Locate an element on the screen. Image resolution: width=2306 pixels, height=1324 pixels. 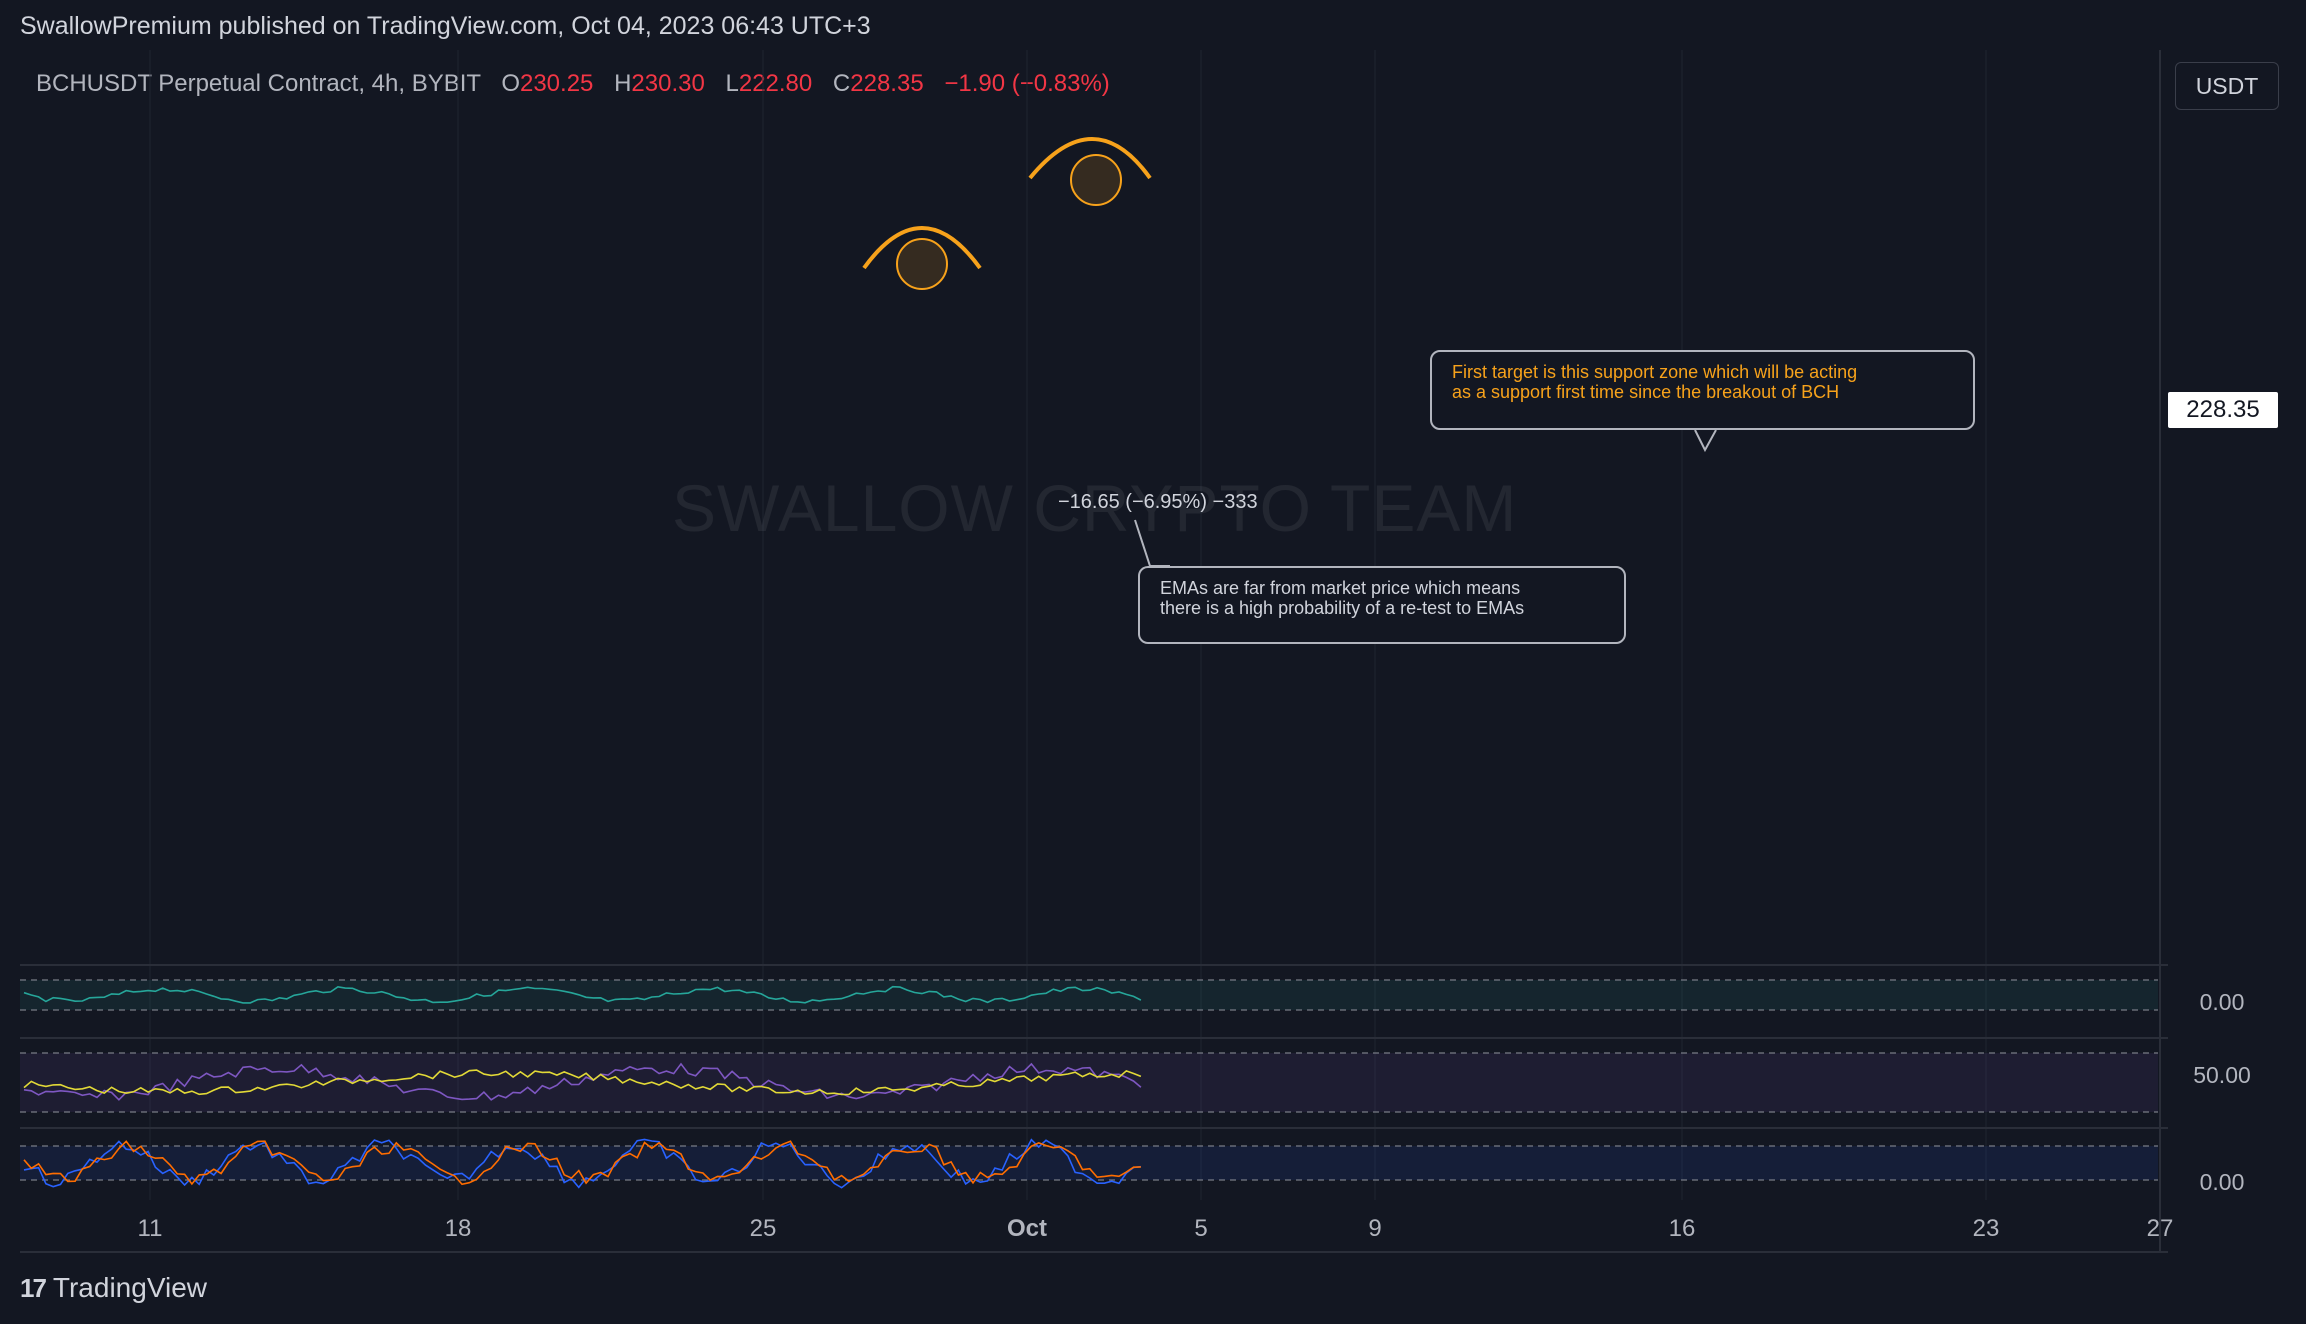
watermark: SWALLOW CRYPTO TEAM is located at coordinates (1095, 508).